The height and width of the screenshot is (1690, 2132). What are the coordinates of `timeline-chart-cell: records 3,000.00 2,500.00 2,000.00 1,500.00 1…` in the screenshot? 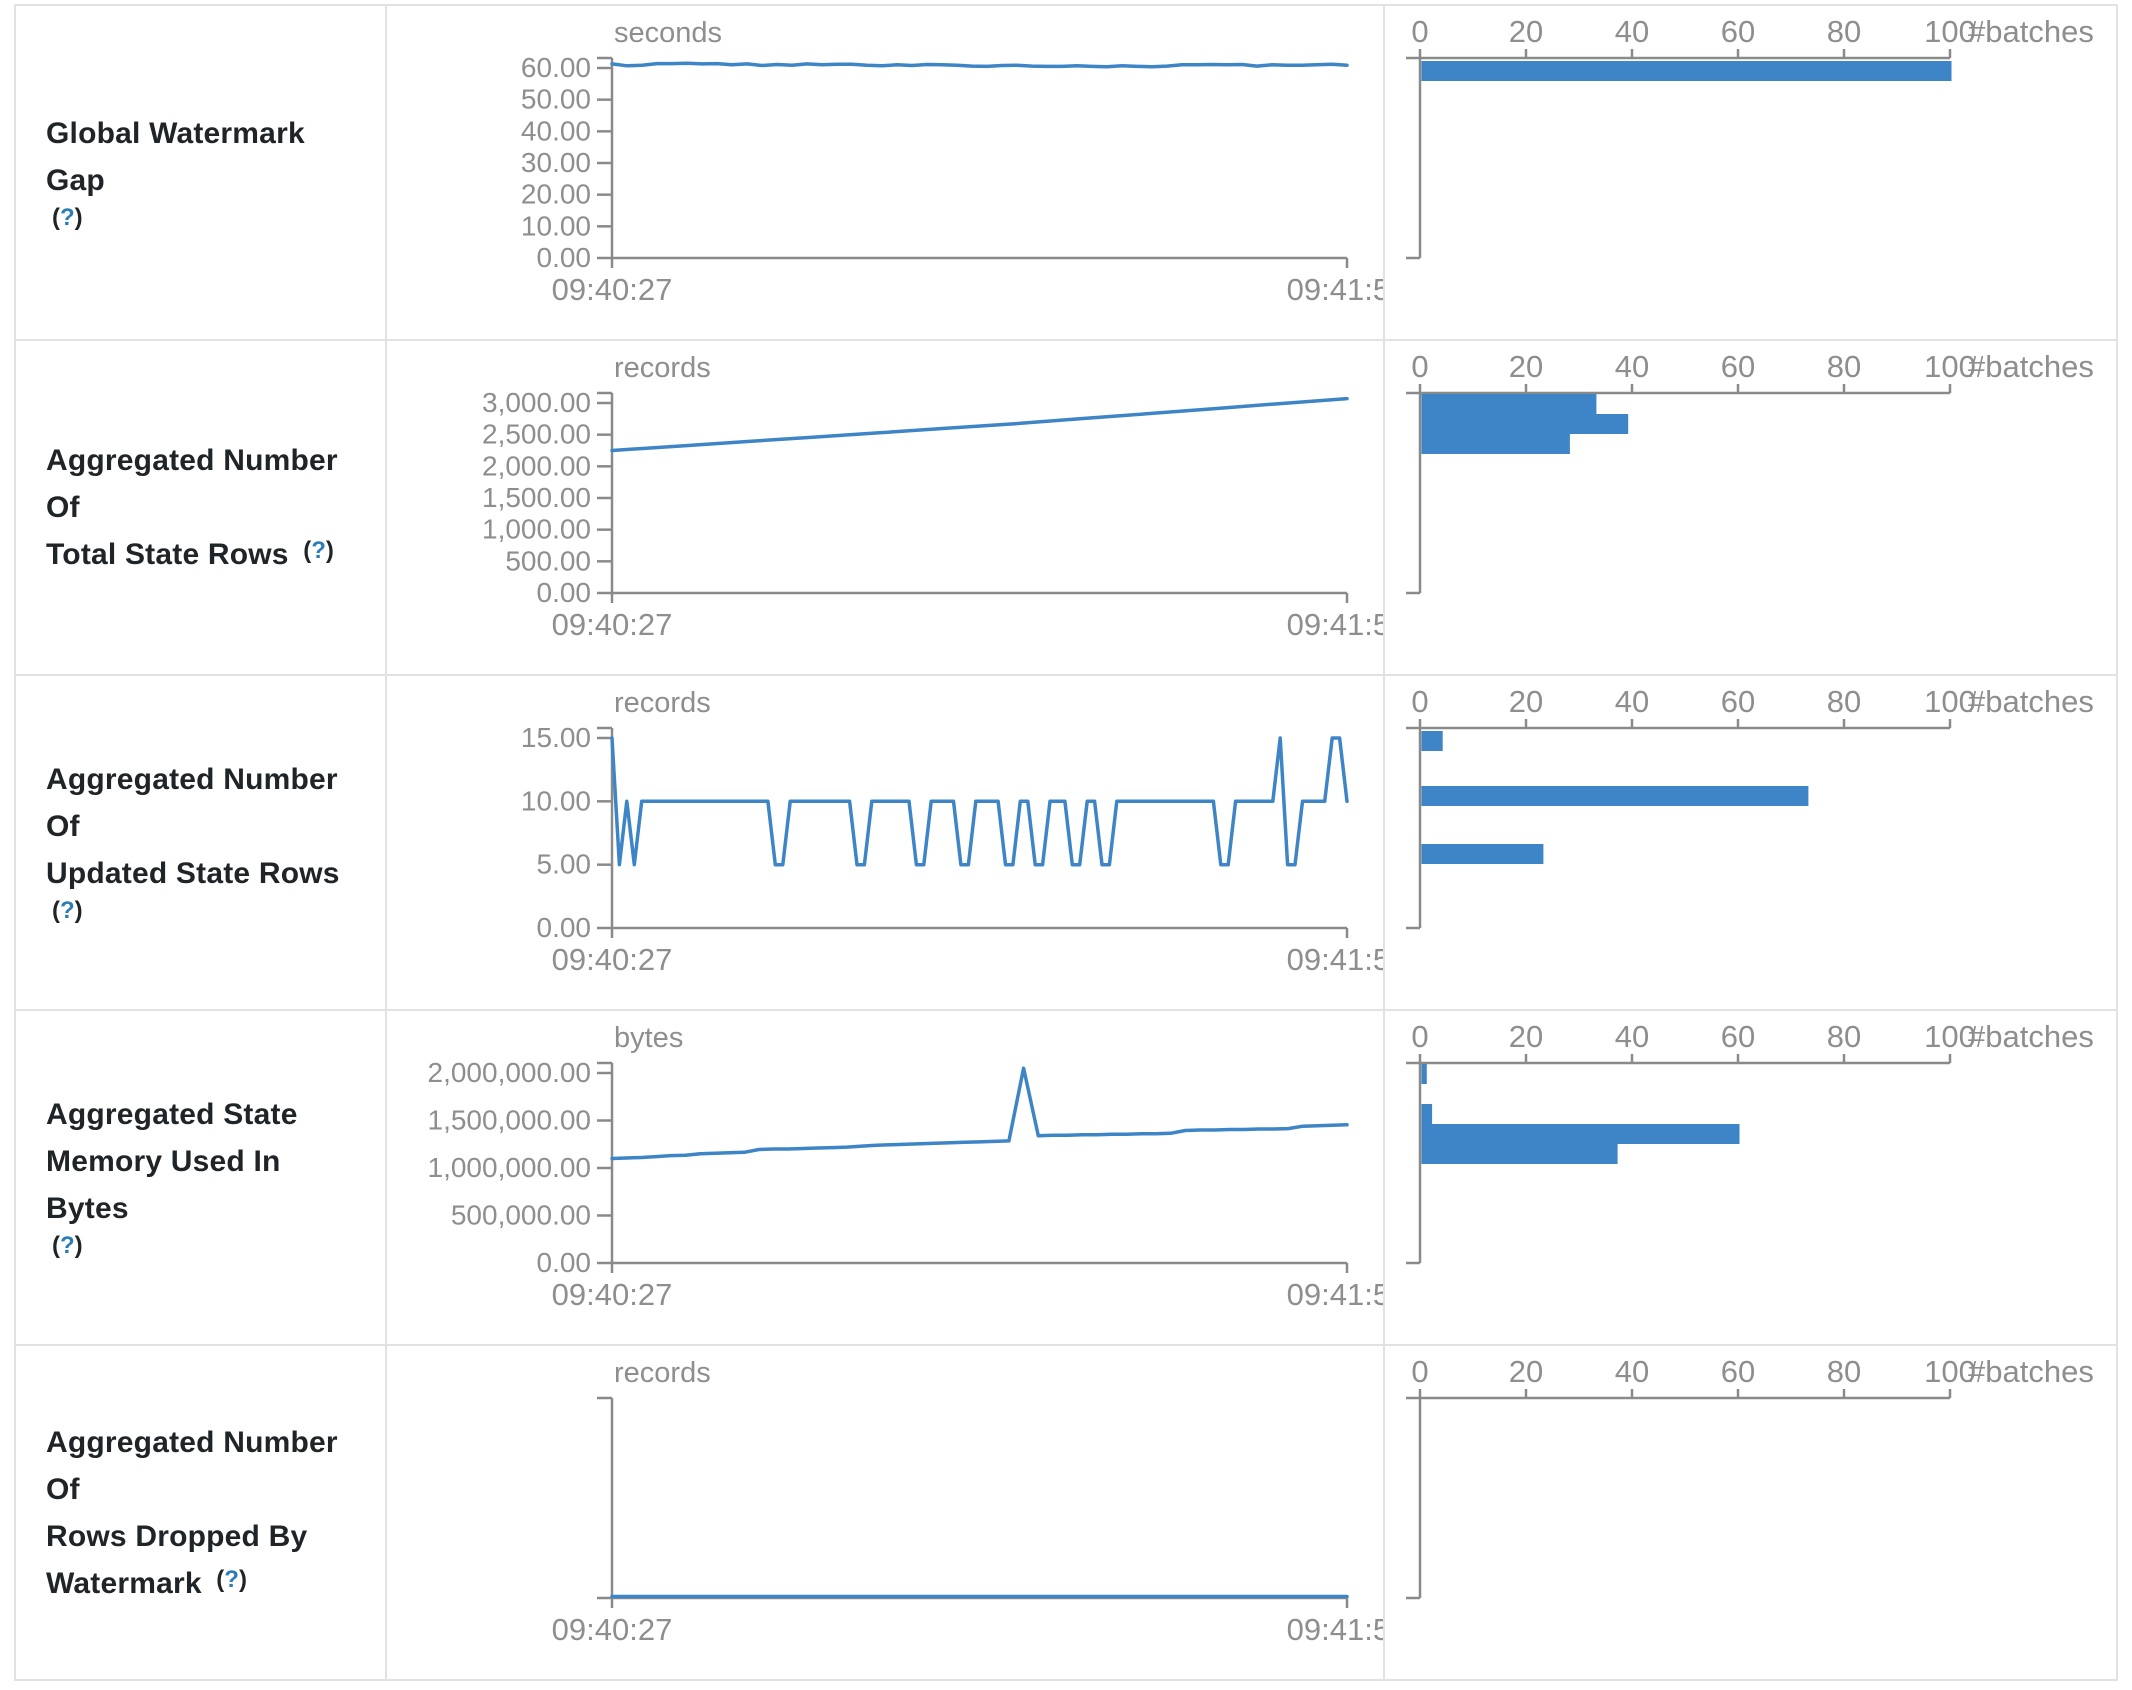 It's located at (885, 507).